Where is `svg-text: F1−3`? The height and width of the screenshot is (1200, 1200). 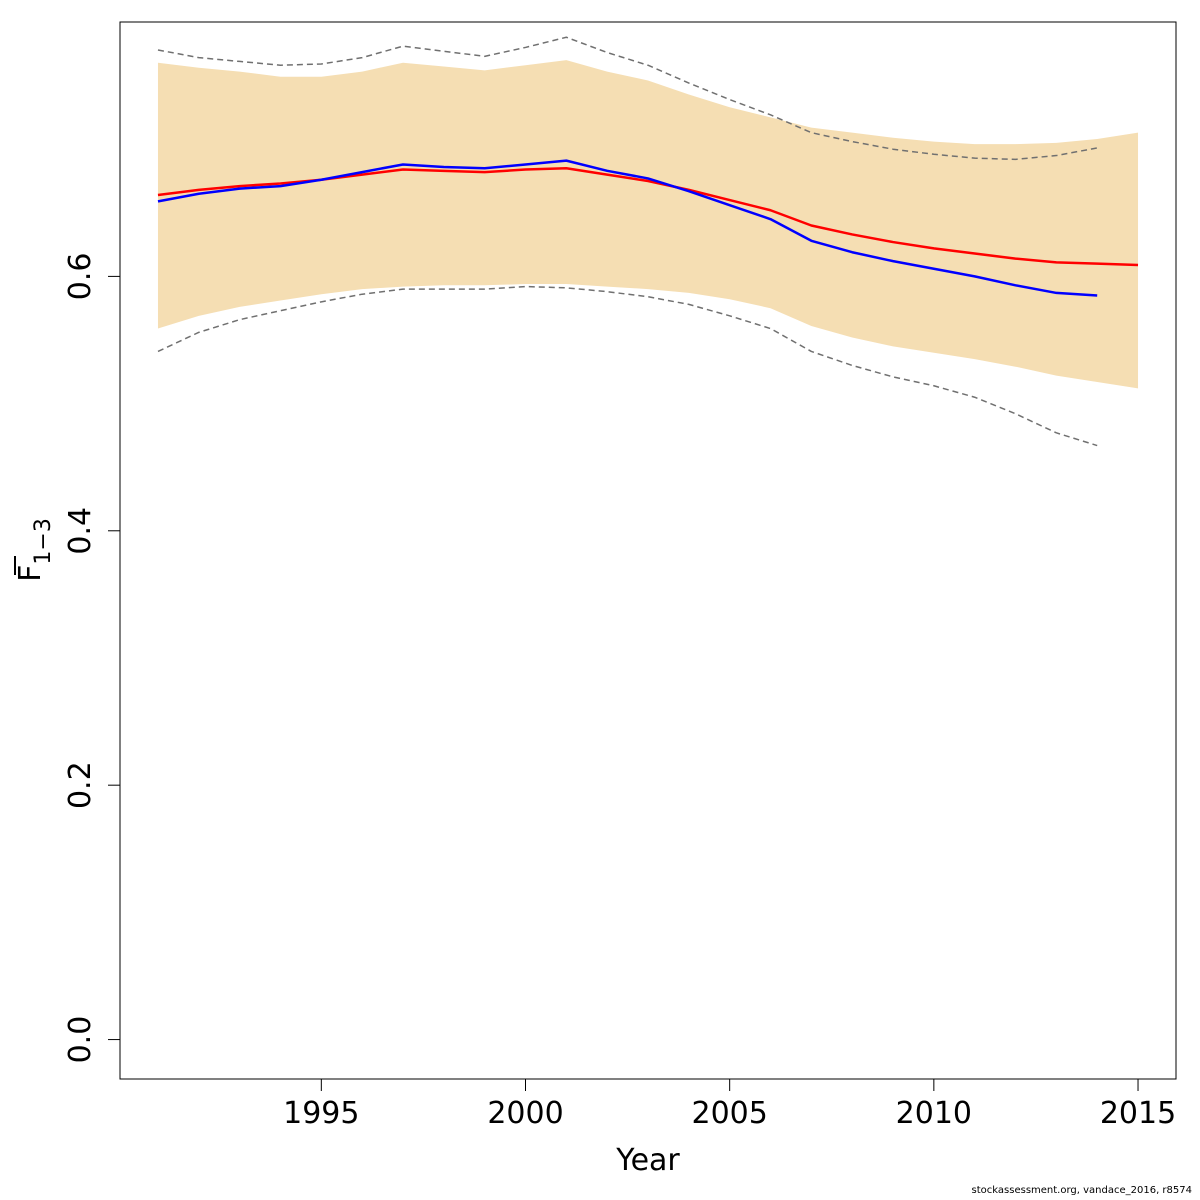 svg-text: F1−3 is located at coordinates (34, 550).